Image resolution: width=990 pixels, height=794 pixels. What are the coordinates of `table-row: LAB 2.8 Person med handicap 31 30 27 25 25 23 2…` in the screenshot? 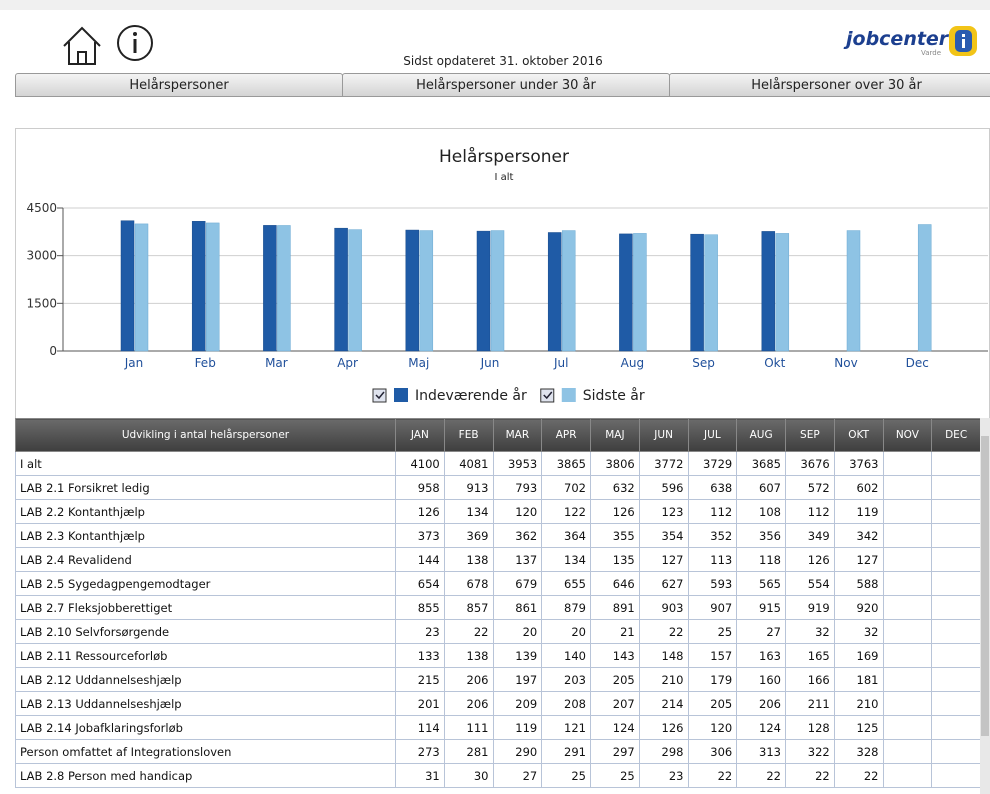 It's located at (498, 775).